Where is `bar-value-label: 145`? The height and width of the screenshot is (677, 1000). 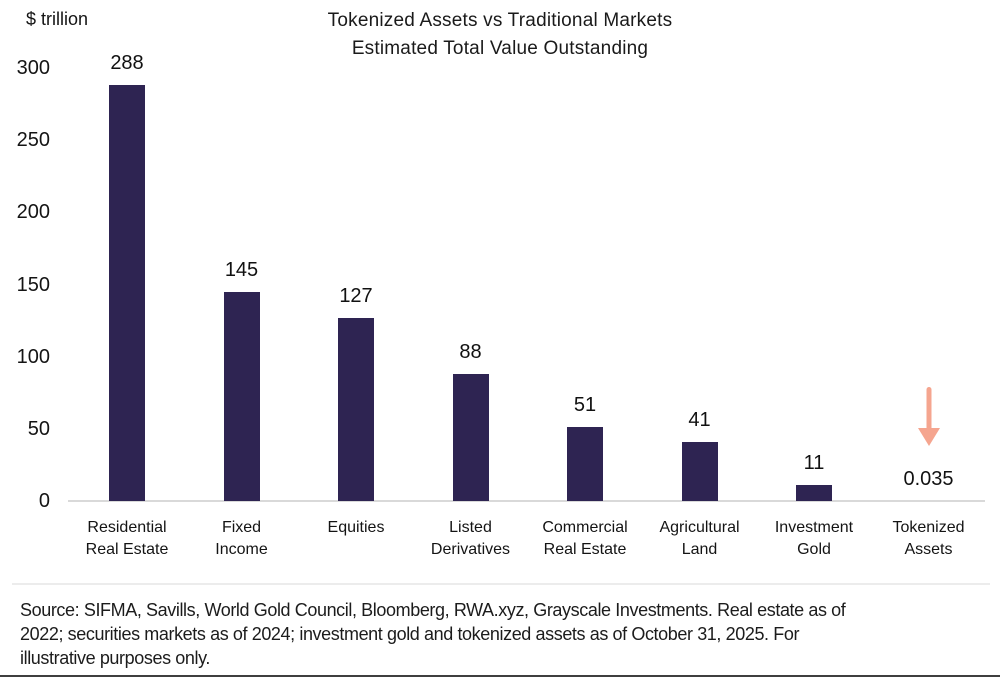 bar-value-label: 145 is located at coordinates (241, 269).